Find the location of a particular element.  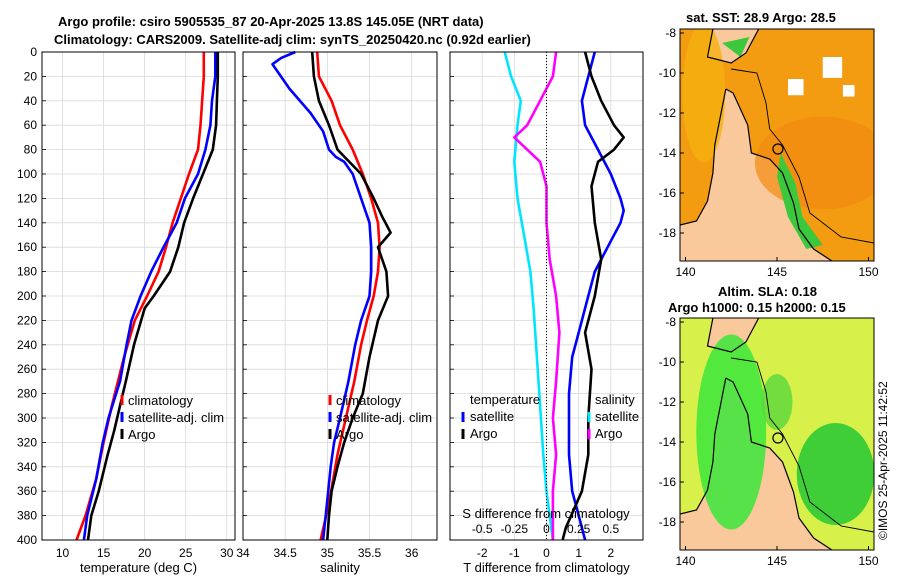

s-tick-label: 0.5 is located at coordinates (610, 529).